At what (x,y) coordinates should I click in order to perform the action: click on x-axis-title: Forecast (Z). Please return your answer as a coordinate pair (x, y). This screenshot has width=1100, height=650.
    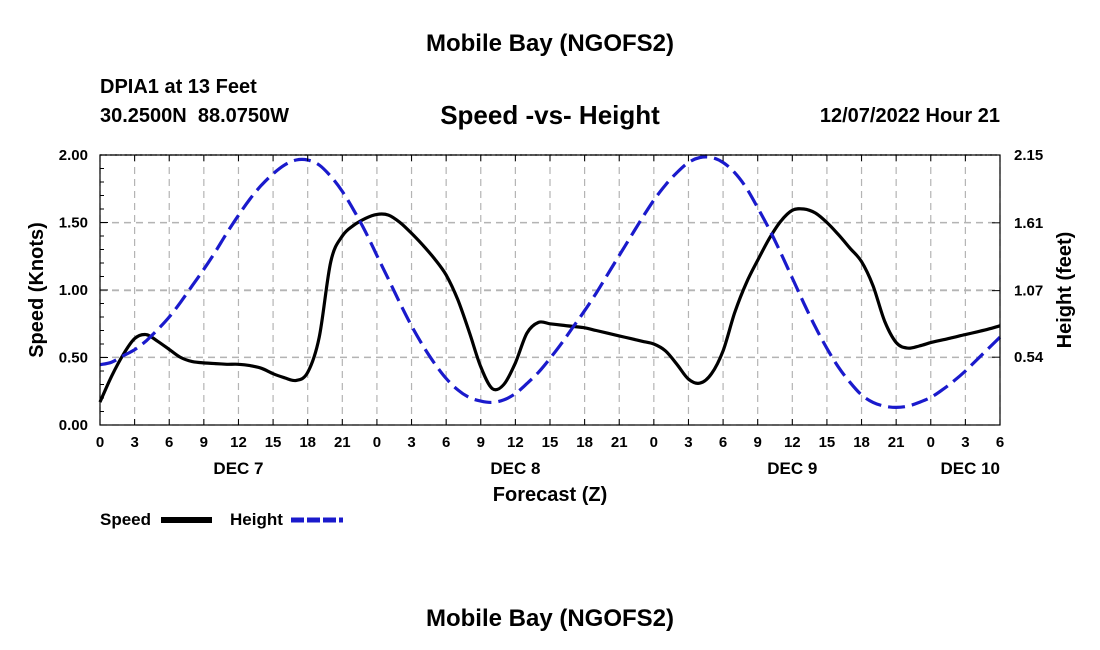
    Looking at the image, I should click on (550, 495).